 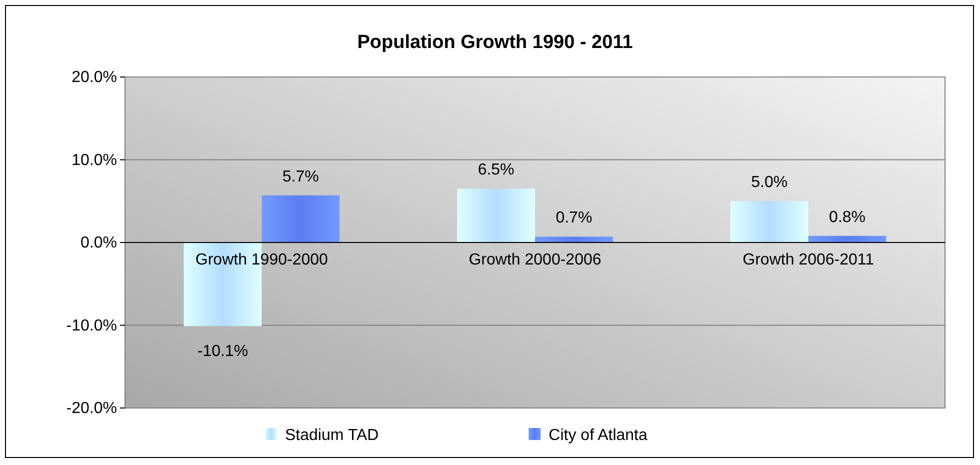 I want to click on data-label: 5.7%, so click(x=300, y=177).